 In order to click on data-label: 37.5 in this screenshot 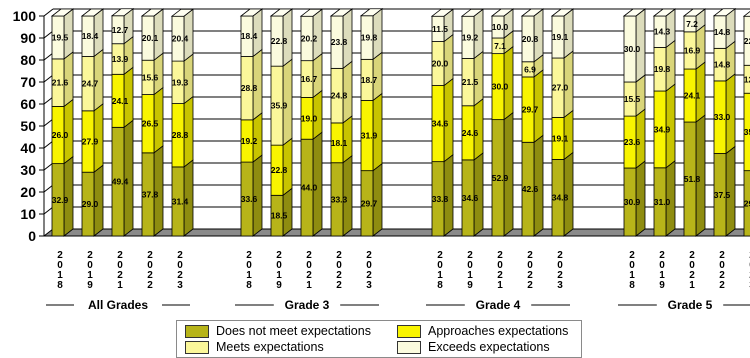, I will do `click(722, 195)`.